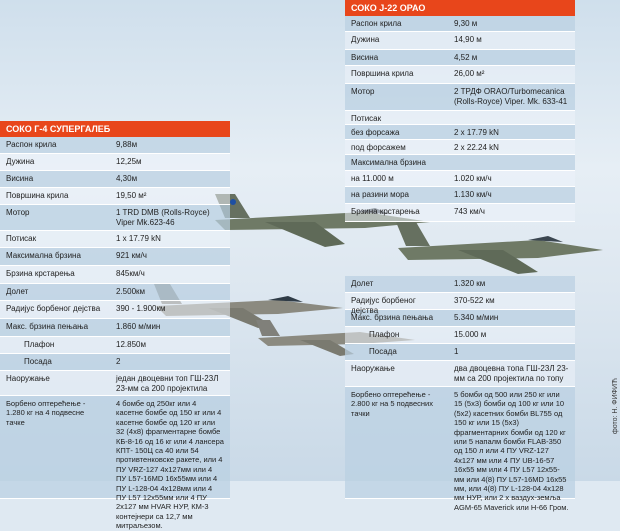  What do you see at coordinates (115, 275) in the screenshot?
I see `table-row: Брзина крстарења 845км/ч` at bounding box center [115, 275].